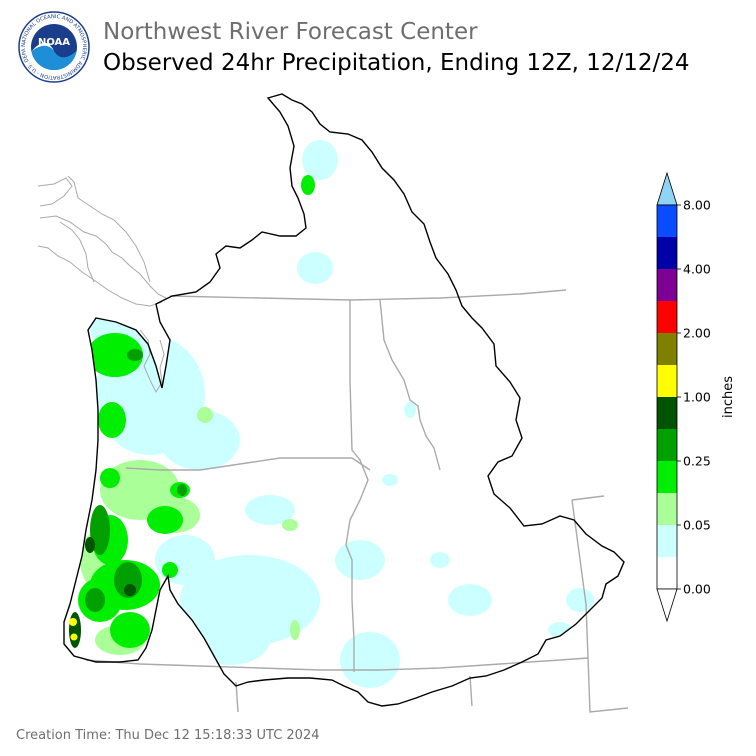 This screenshot has width=756, height=756. What do you see at coordinates (697, 205) in the screenshot?
I see `colorbar-tick-label: 8.00` at bounding box center [697, 205].